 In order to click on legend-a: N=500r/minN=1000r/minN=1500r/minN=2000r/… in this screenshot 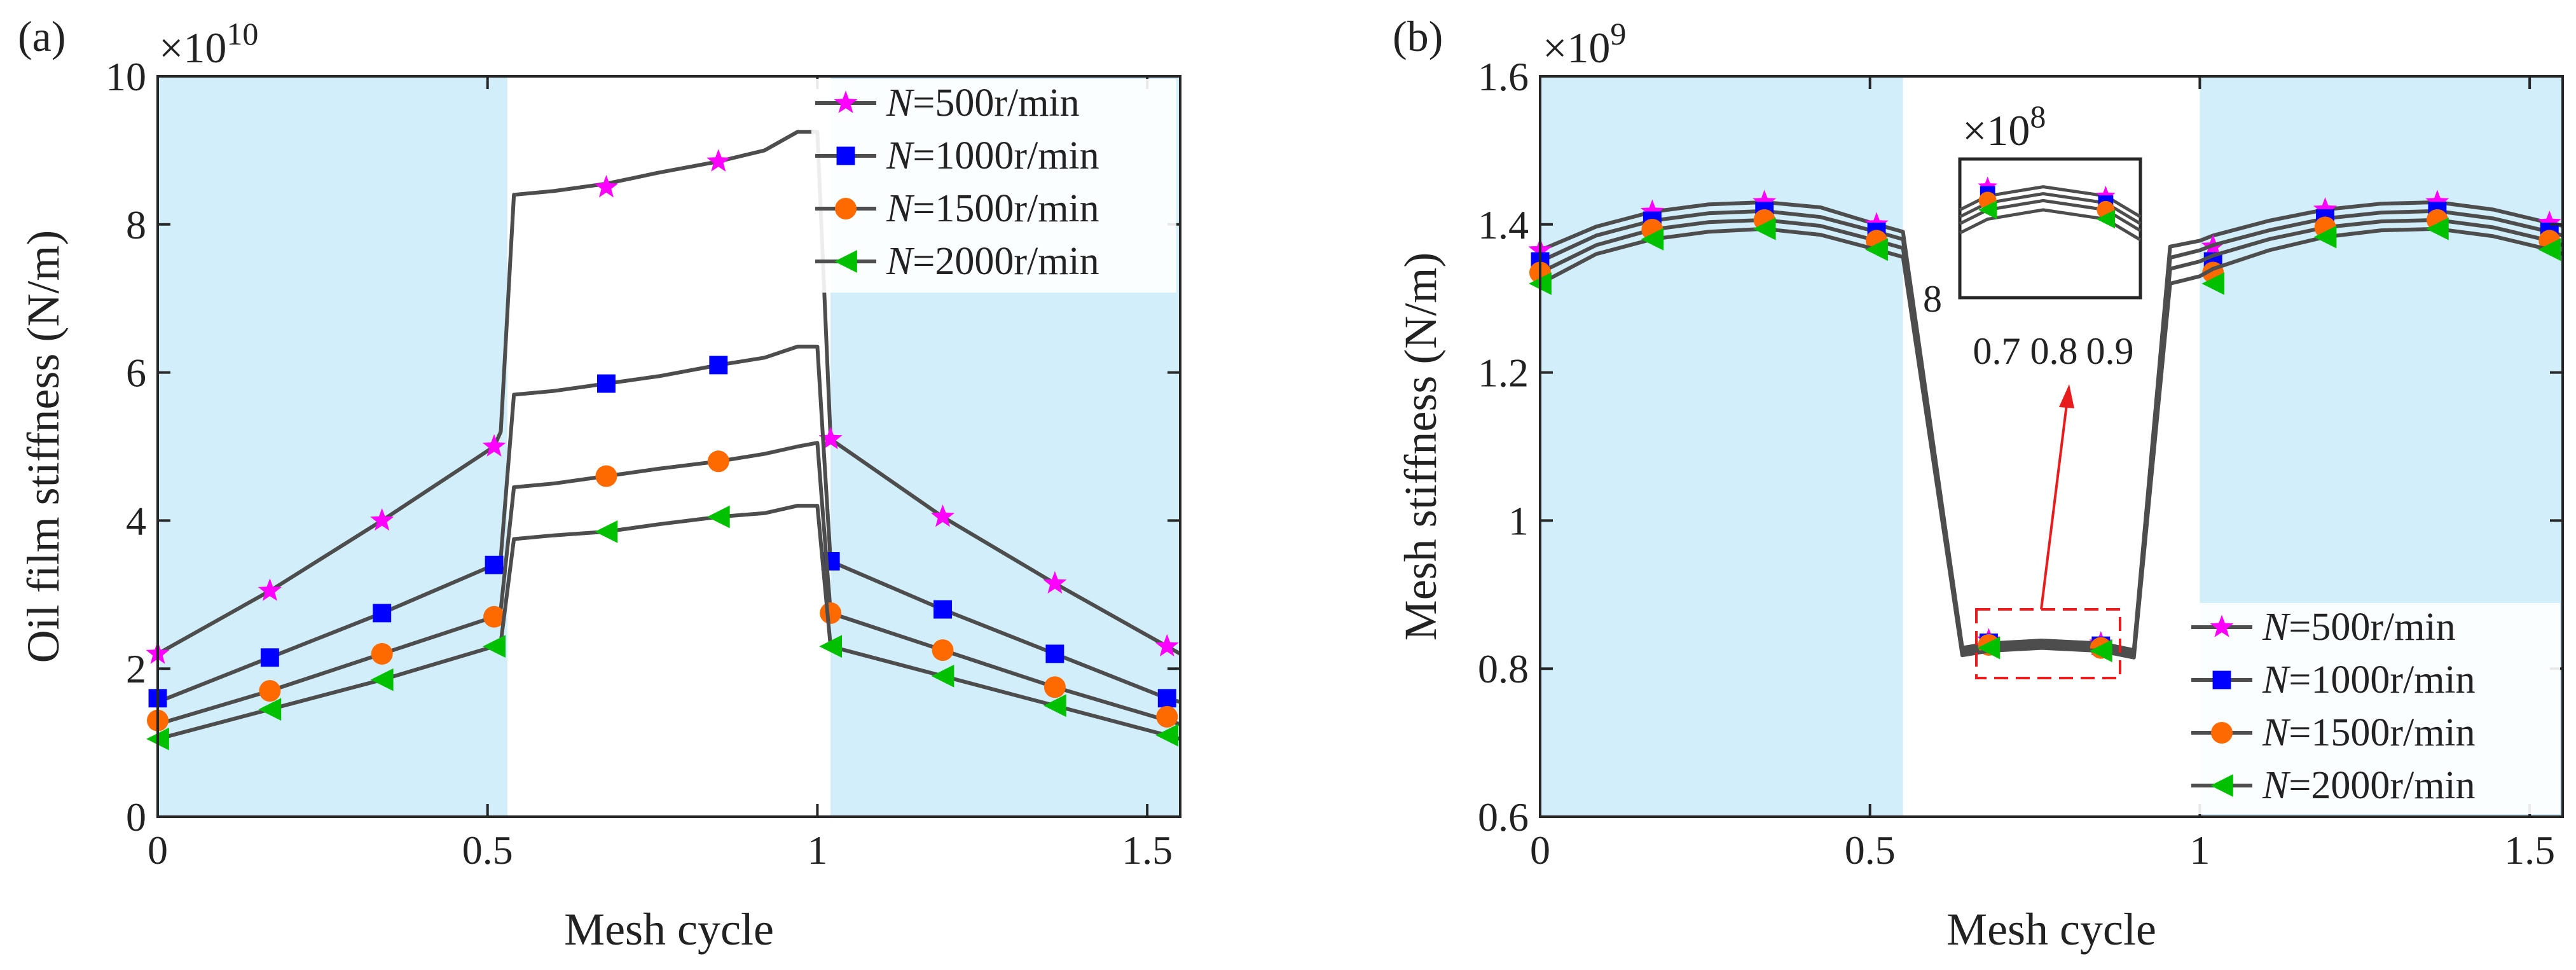, I will do `click(993, 186)`.